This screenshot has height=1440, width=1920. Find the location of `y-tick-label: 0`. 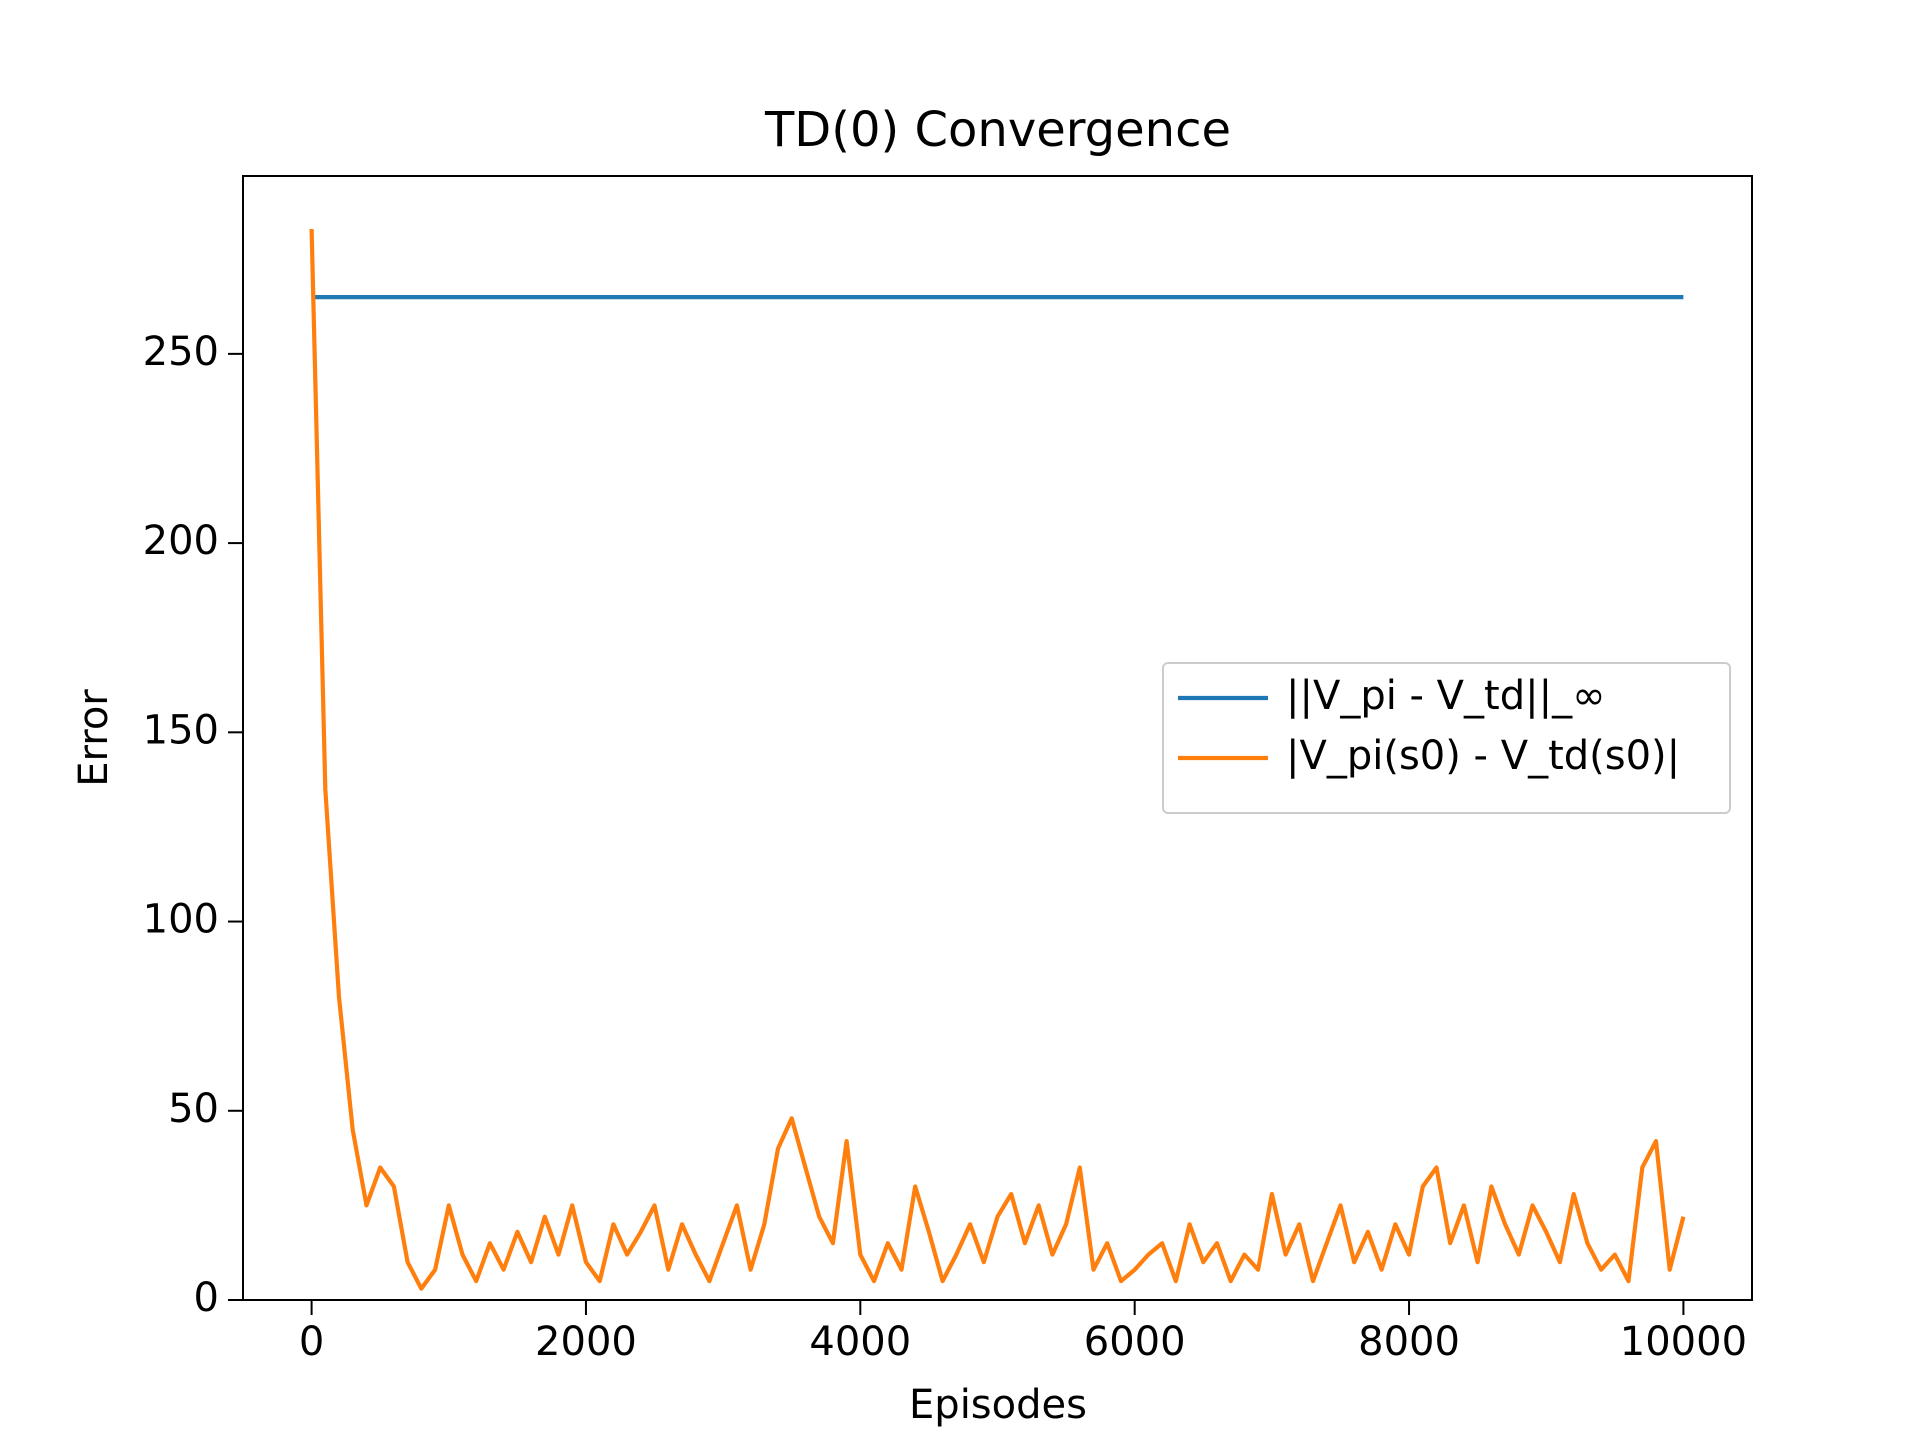

y-tick-label: 0 is located at coordinates (206, 1298).